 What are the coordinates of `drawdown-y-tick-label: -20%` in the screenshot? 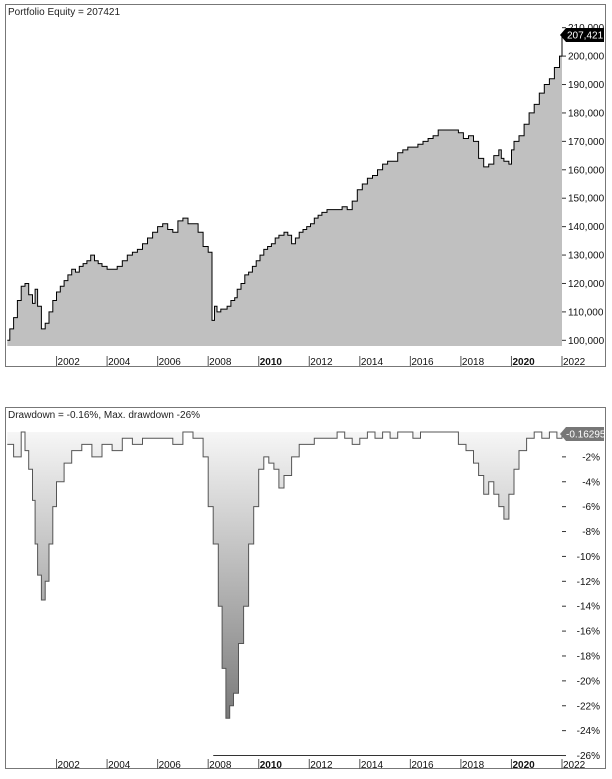 It's located at (588, 681).